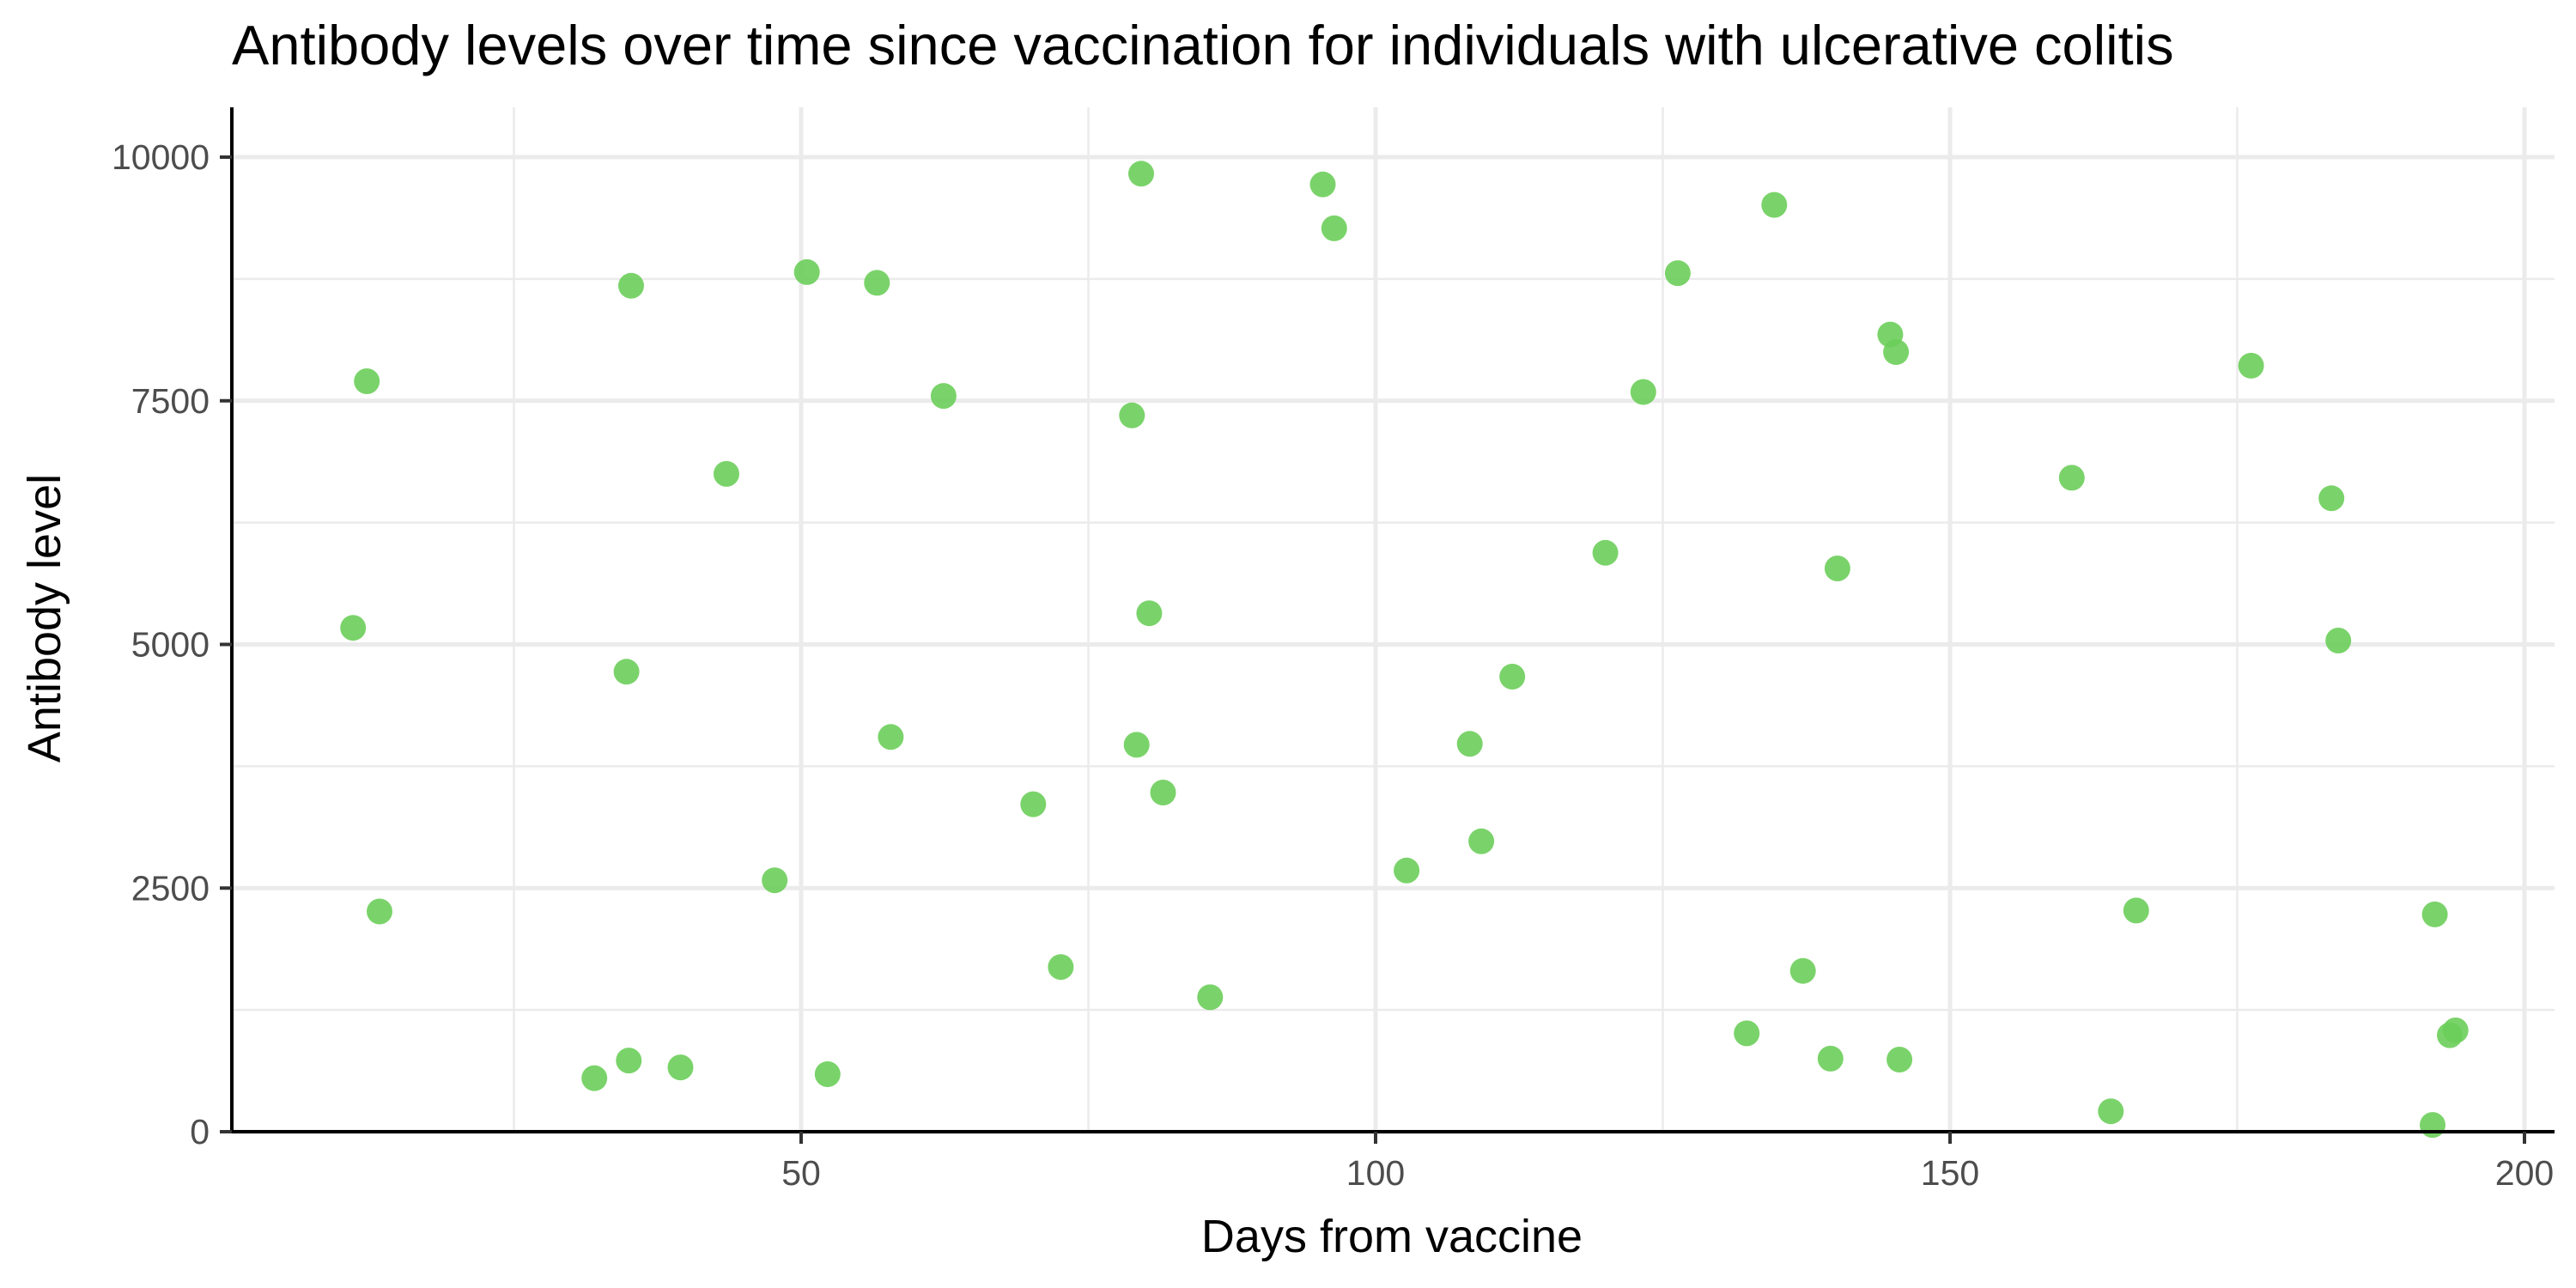 The image size is (2576, 1288). Describe the element at coordinates (170, 401) in the screenshot. I see `y-tick-label: 7500` at that location.